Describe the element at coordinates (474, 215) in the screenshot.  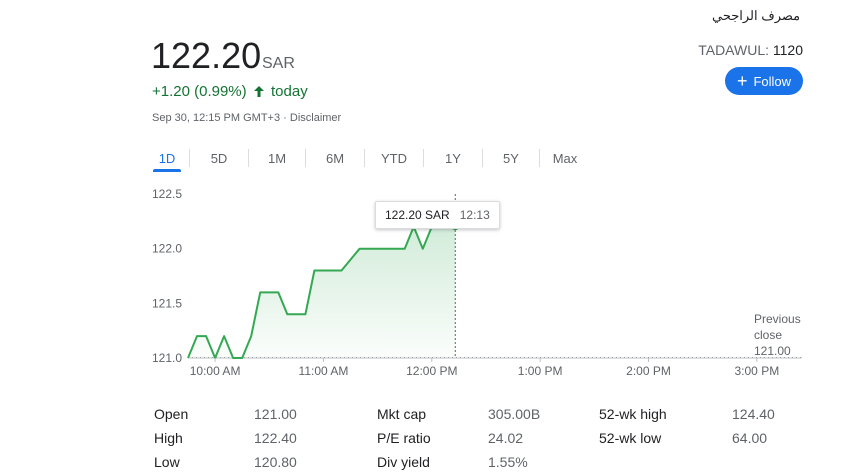
I see `tooltip-time: 12:13` at that location.